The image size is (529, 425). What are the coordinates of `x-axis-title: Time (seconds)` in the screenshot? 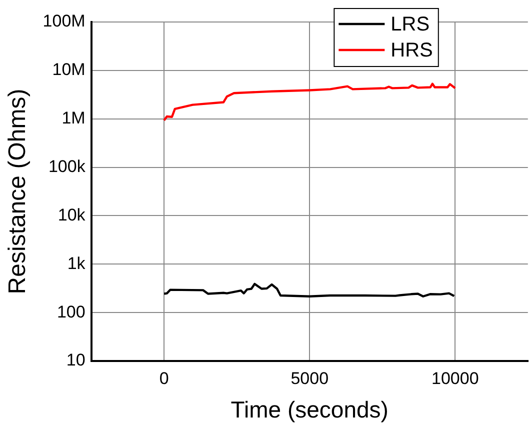 It's located at (309, 409).